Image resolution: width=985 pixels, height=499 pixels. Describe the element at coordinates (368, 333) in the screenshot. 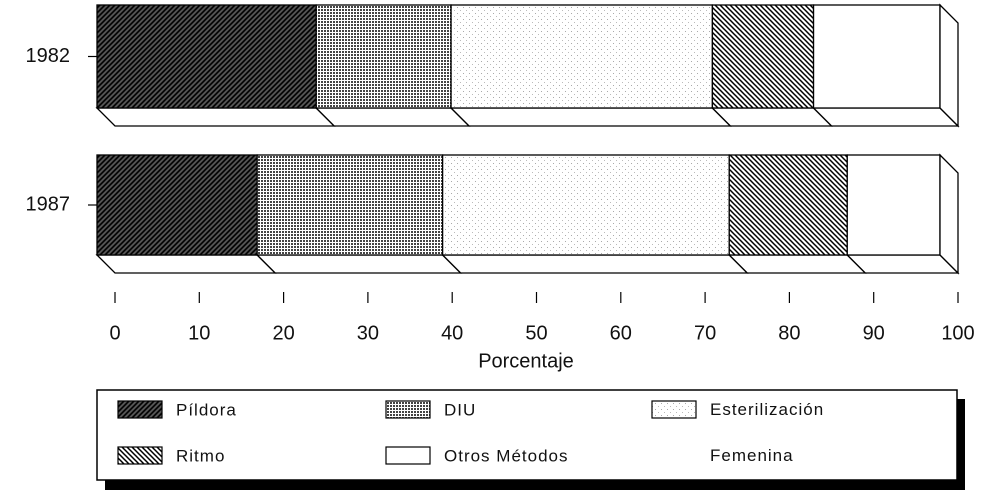

I see `x-tick-label: 30` at that location.